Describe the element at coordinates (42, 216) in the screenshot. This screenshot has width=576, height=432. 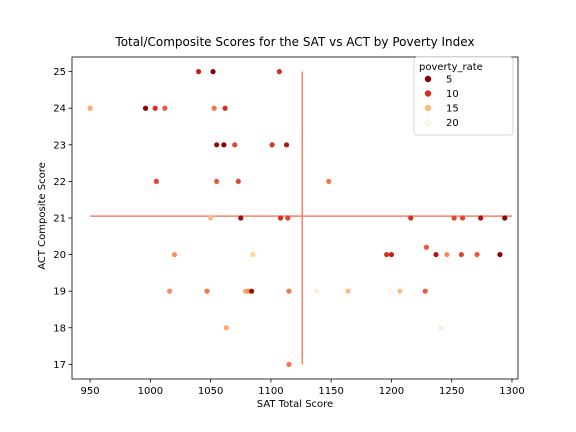
I see `y-axis-label: ACT Composite Score` at that location.